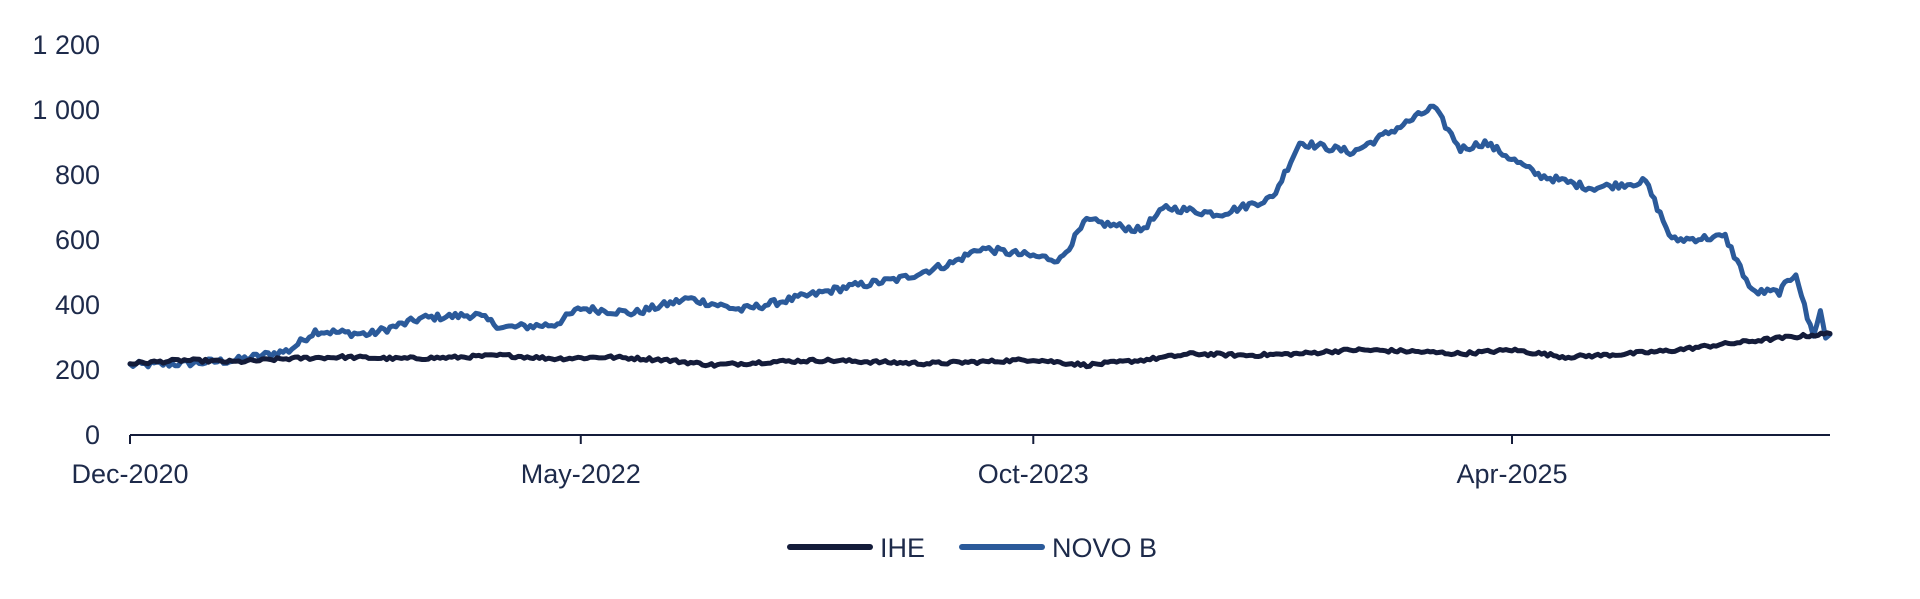 The width and height of the screenshot is (1920, 599). I want to click on y-tick-label: 0, so click(92, 435).